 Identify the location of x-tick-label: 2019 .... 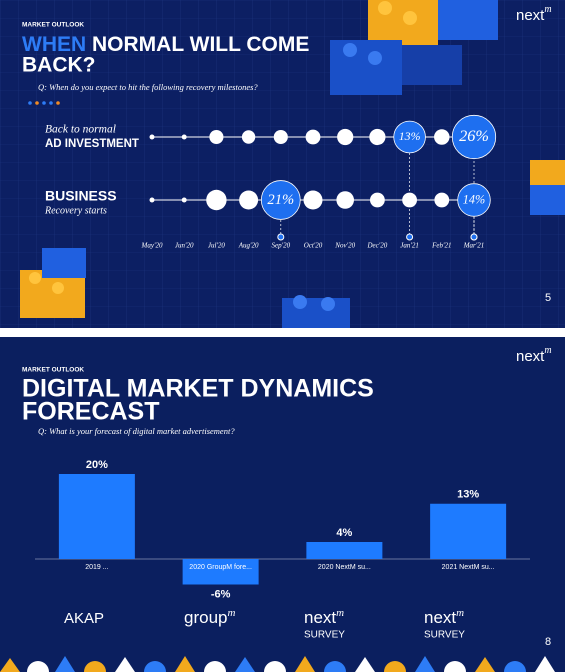
(96, 567).